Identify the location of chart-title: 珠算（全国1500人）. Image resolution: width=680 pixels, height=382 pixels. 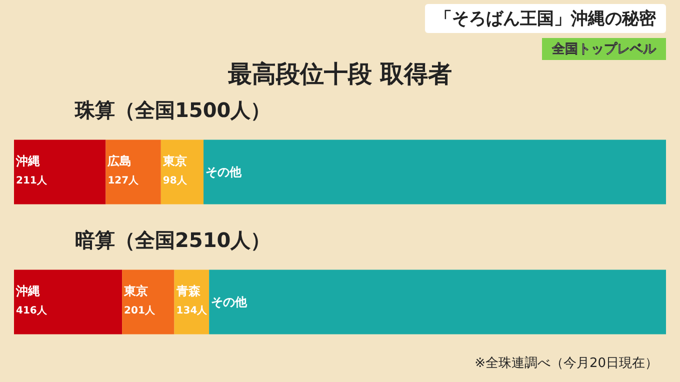
(172, 110).